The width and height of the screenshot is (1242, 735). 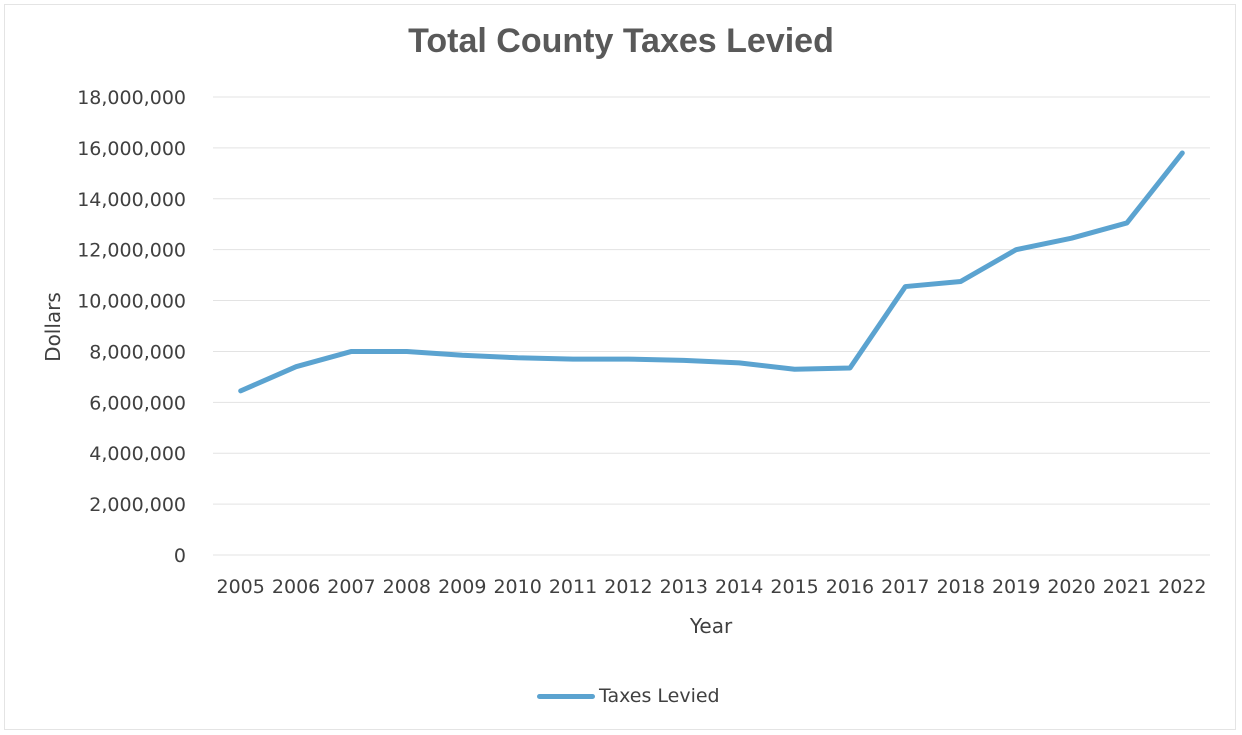 What do you see at coordinates (621, 41) in the screenshot?
I see `chart-title: Total County Taxes Levied` at bounding box center [621, 41].